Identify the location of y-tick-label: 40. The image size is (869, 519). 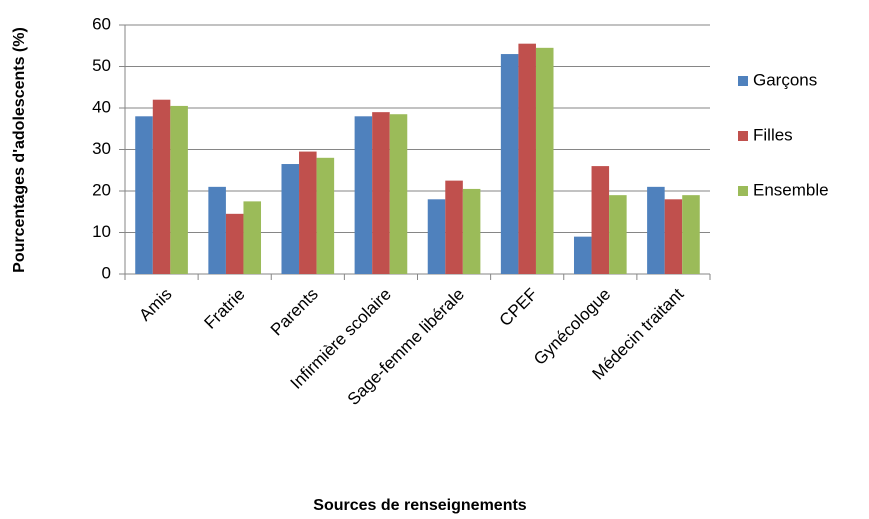
(101, 106).